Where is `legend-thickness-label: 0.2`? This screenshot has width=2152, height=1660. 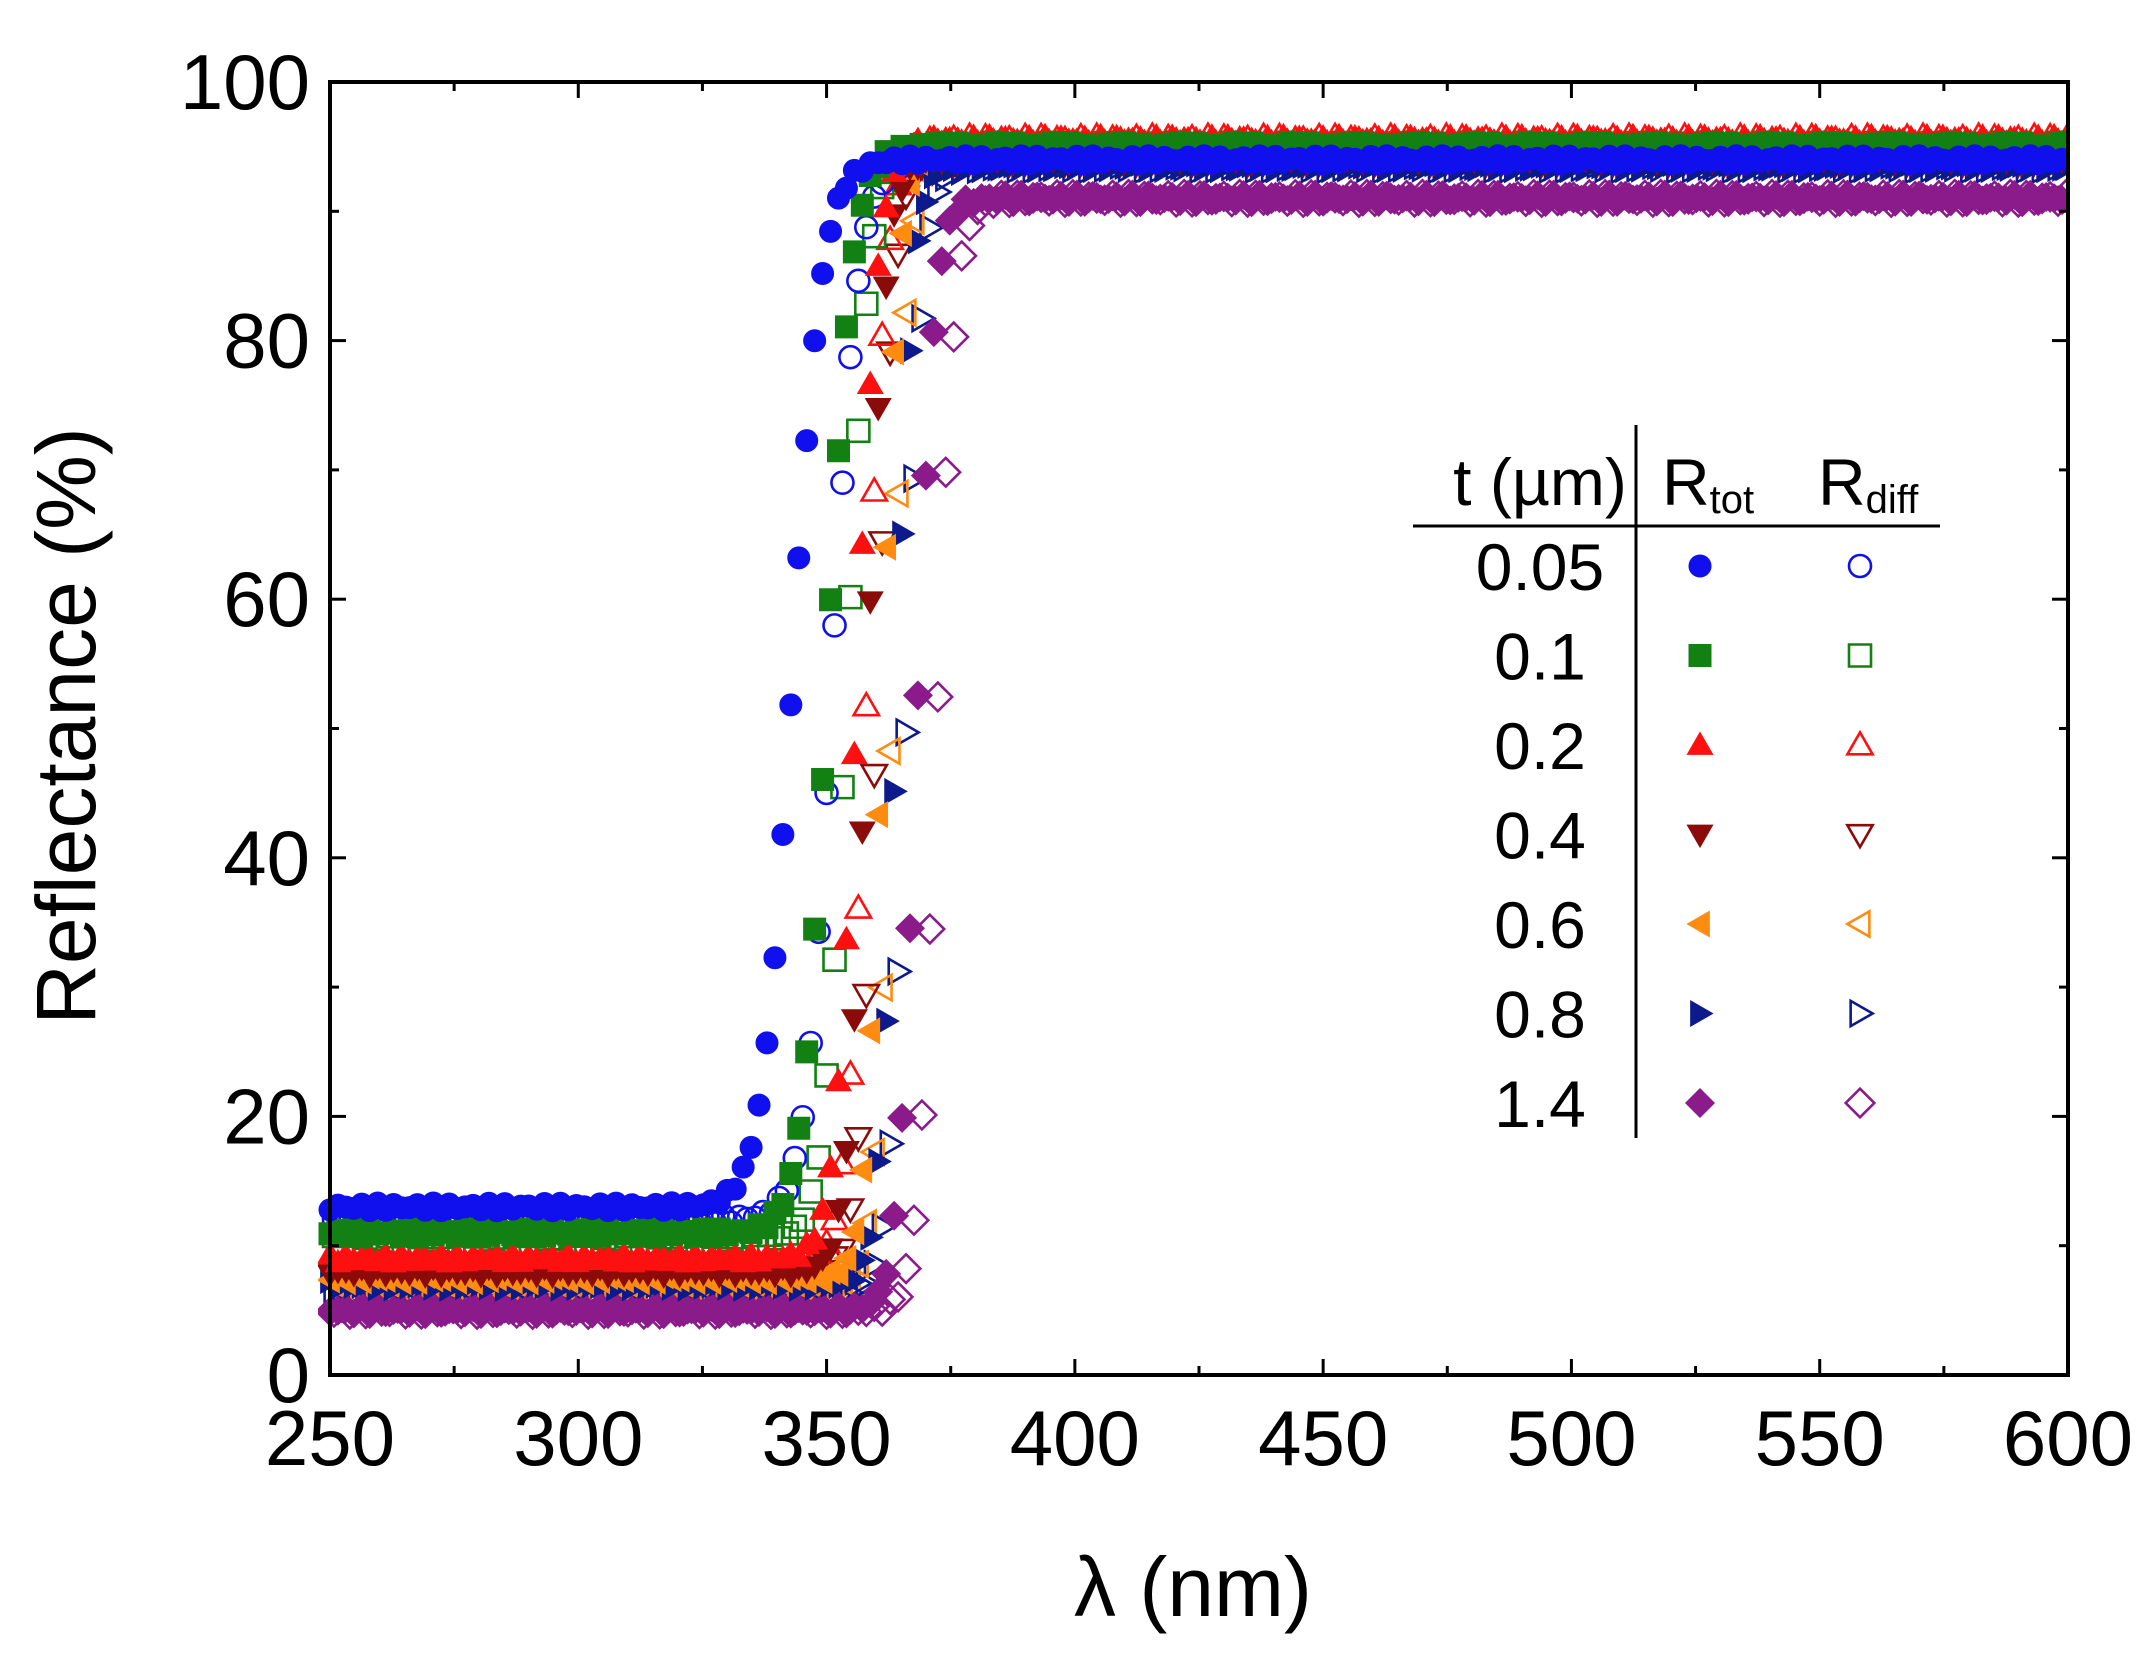
legend-thickness-label: 0.2 is located at coordinates (1540, 746).